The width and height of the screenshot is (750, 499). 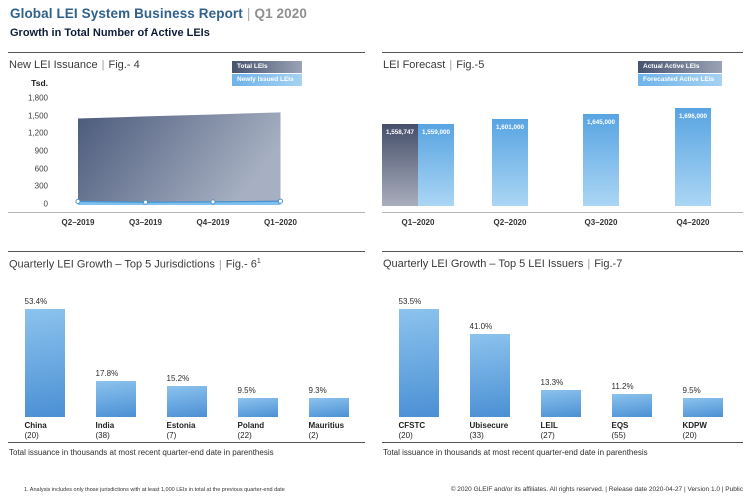 What do you see at coordinates (326, 425) in the screenshot?
I see `category-label: Mauritius` at bounding box center [326, 425].